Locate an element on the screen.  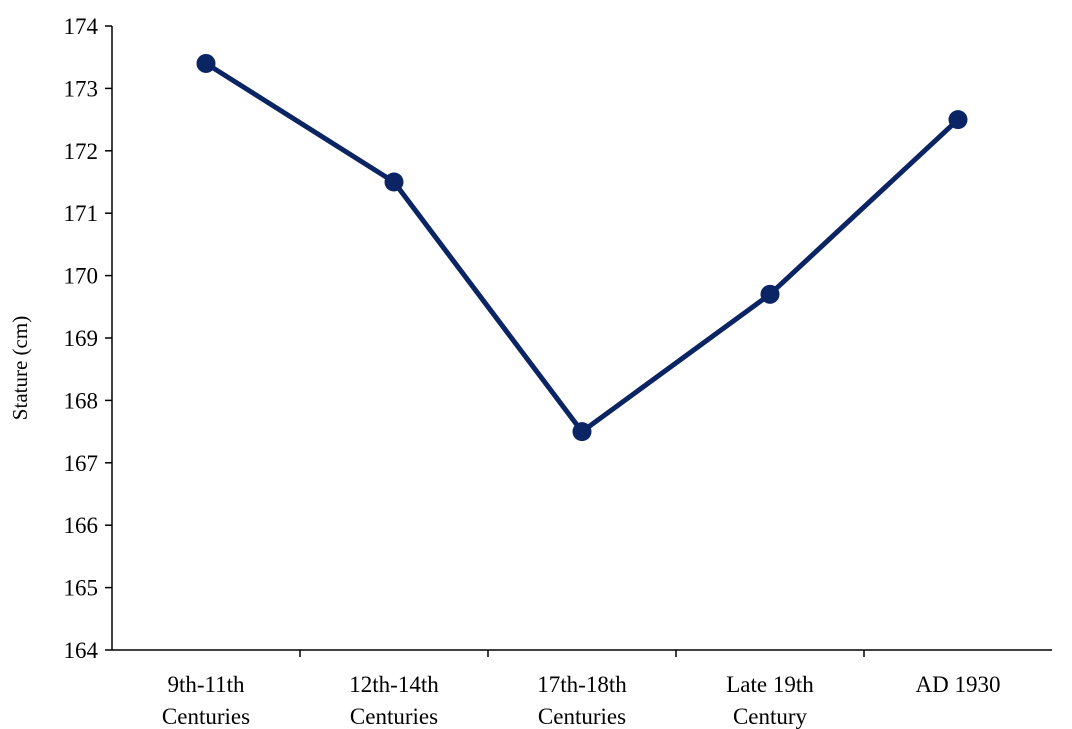
x-category-label-line: Century is located at coordinates (770, 716).